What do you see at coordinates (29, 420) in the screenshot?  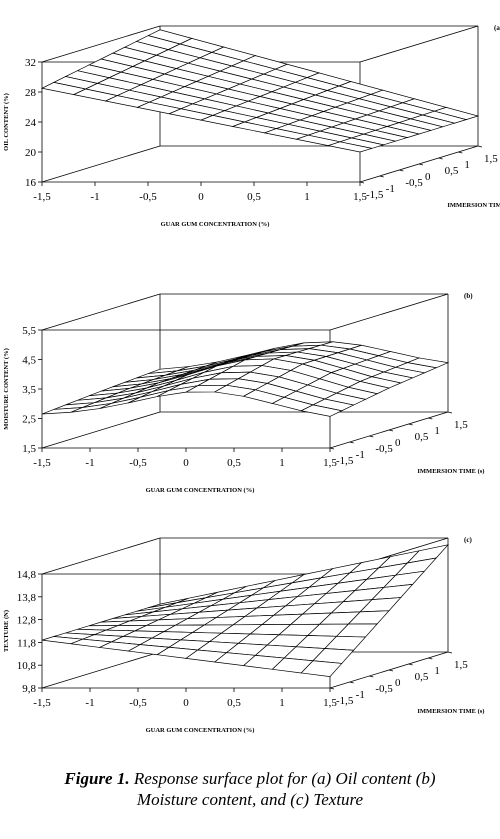 I see `z-tick-label: 2,5` at bounding box center [29, 420].